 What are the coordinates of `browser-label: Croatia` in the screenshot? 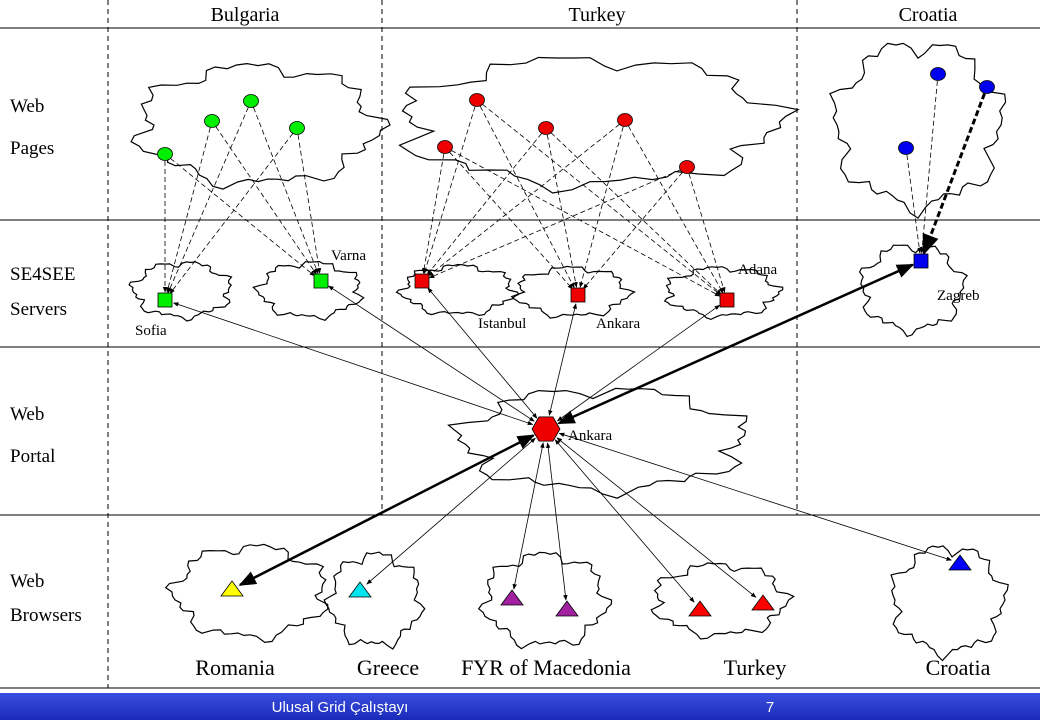 It's located at (958, 667).